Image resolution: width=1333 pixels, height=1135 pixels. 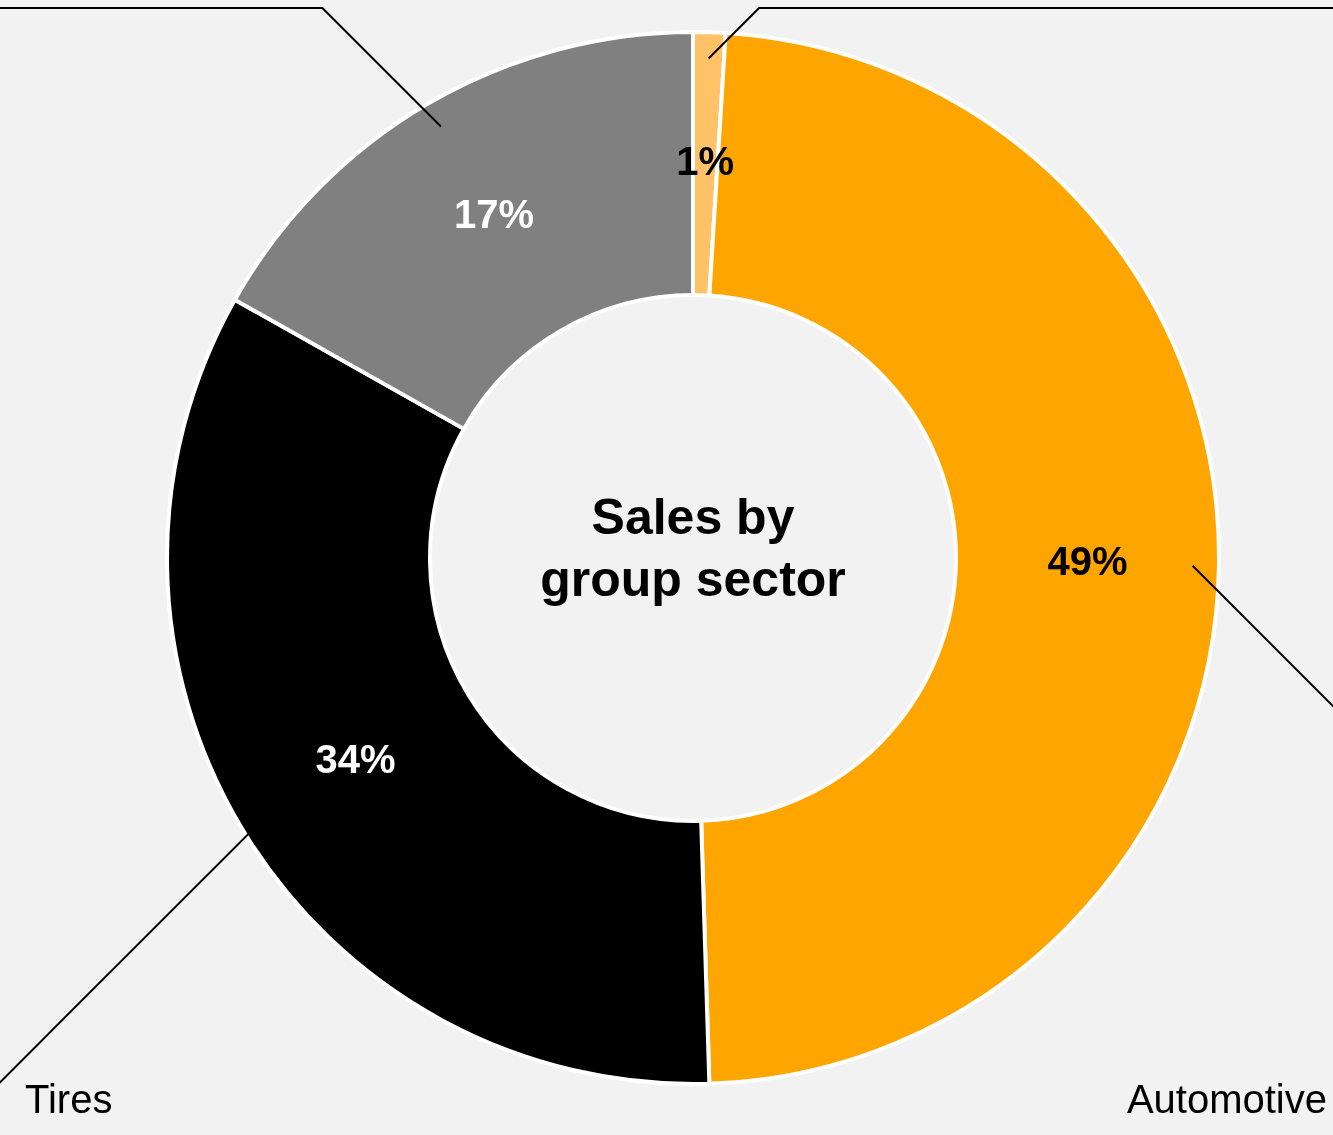 What do you see at coordinates (494, 214) in the screenshot?
I see `data-label: 17%` at bounding box center [494, 214].